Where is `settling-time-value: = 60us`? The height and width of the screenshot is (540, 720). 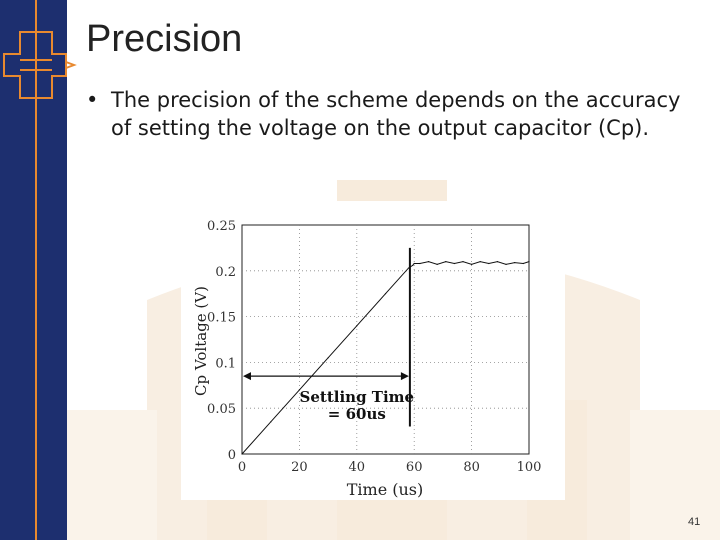 settling-time-value: = 60us is located at coordinates (357, 414).